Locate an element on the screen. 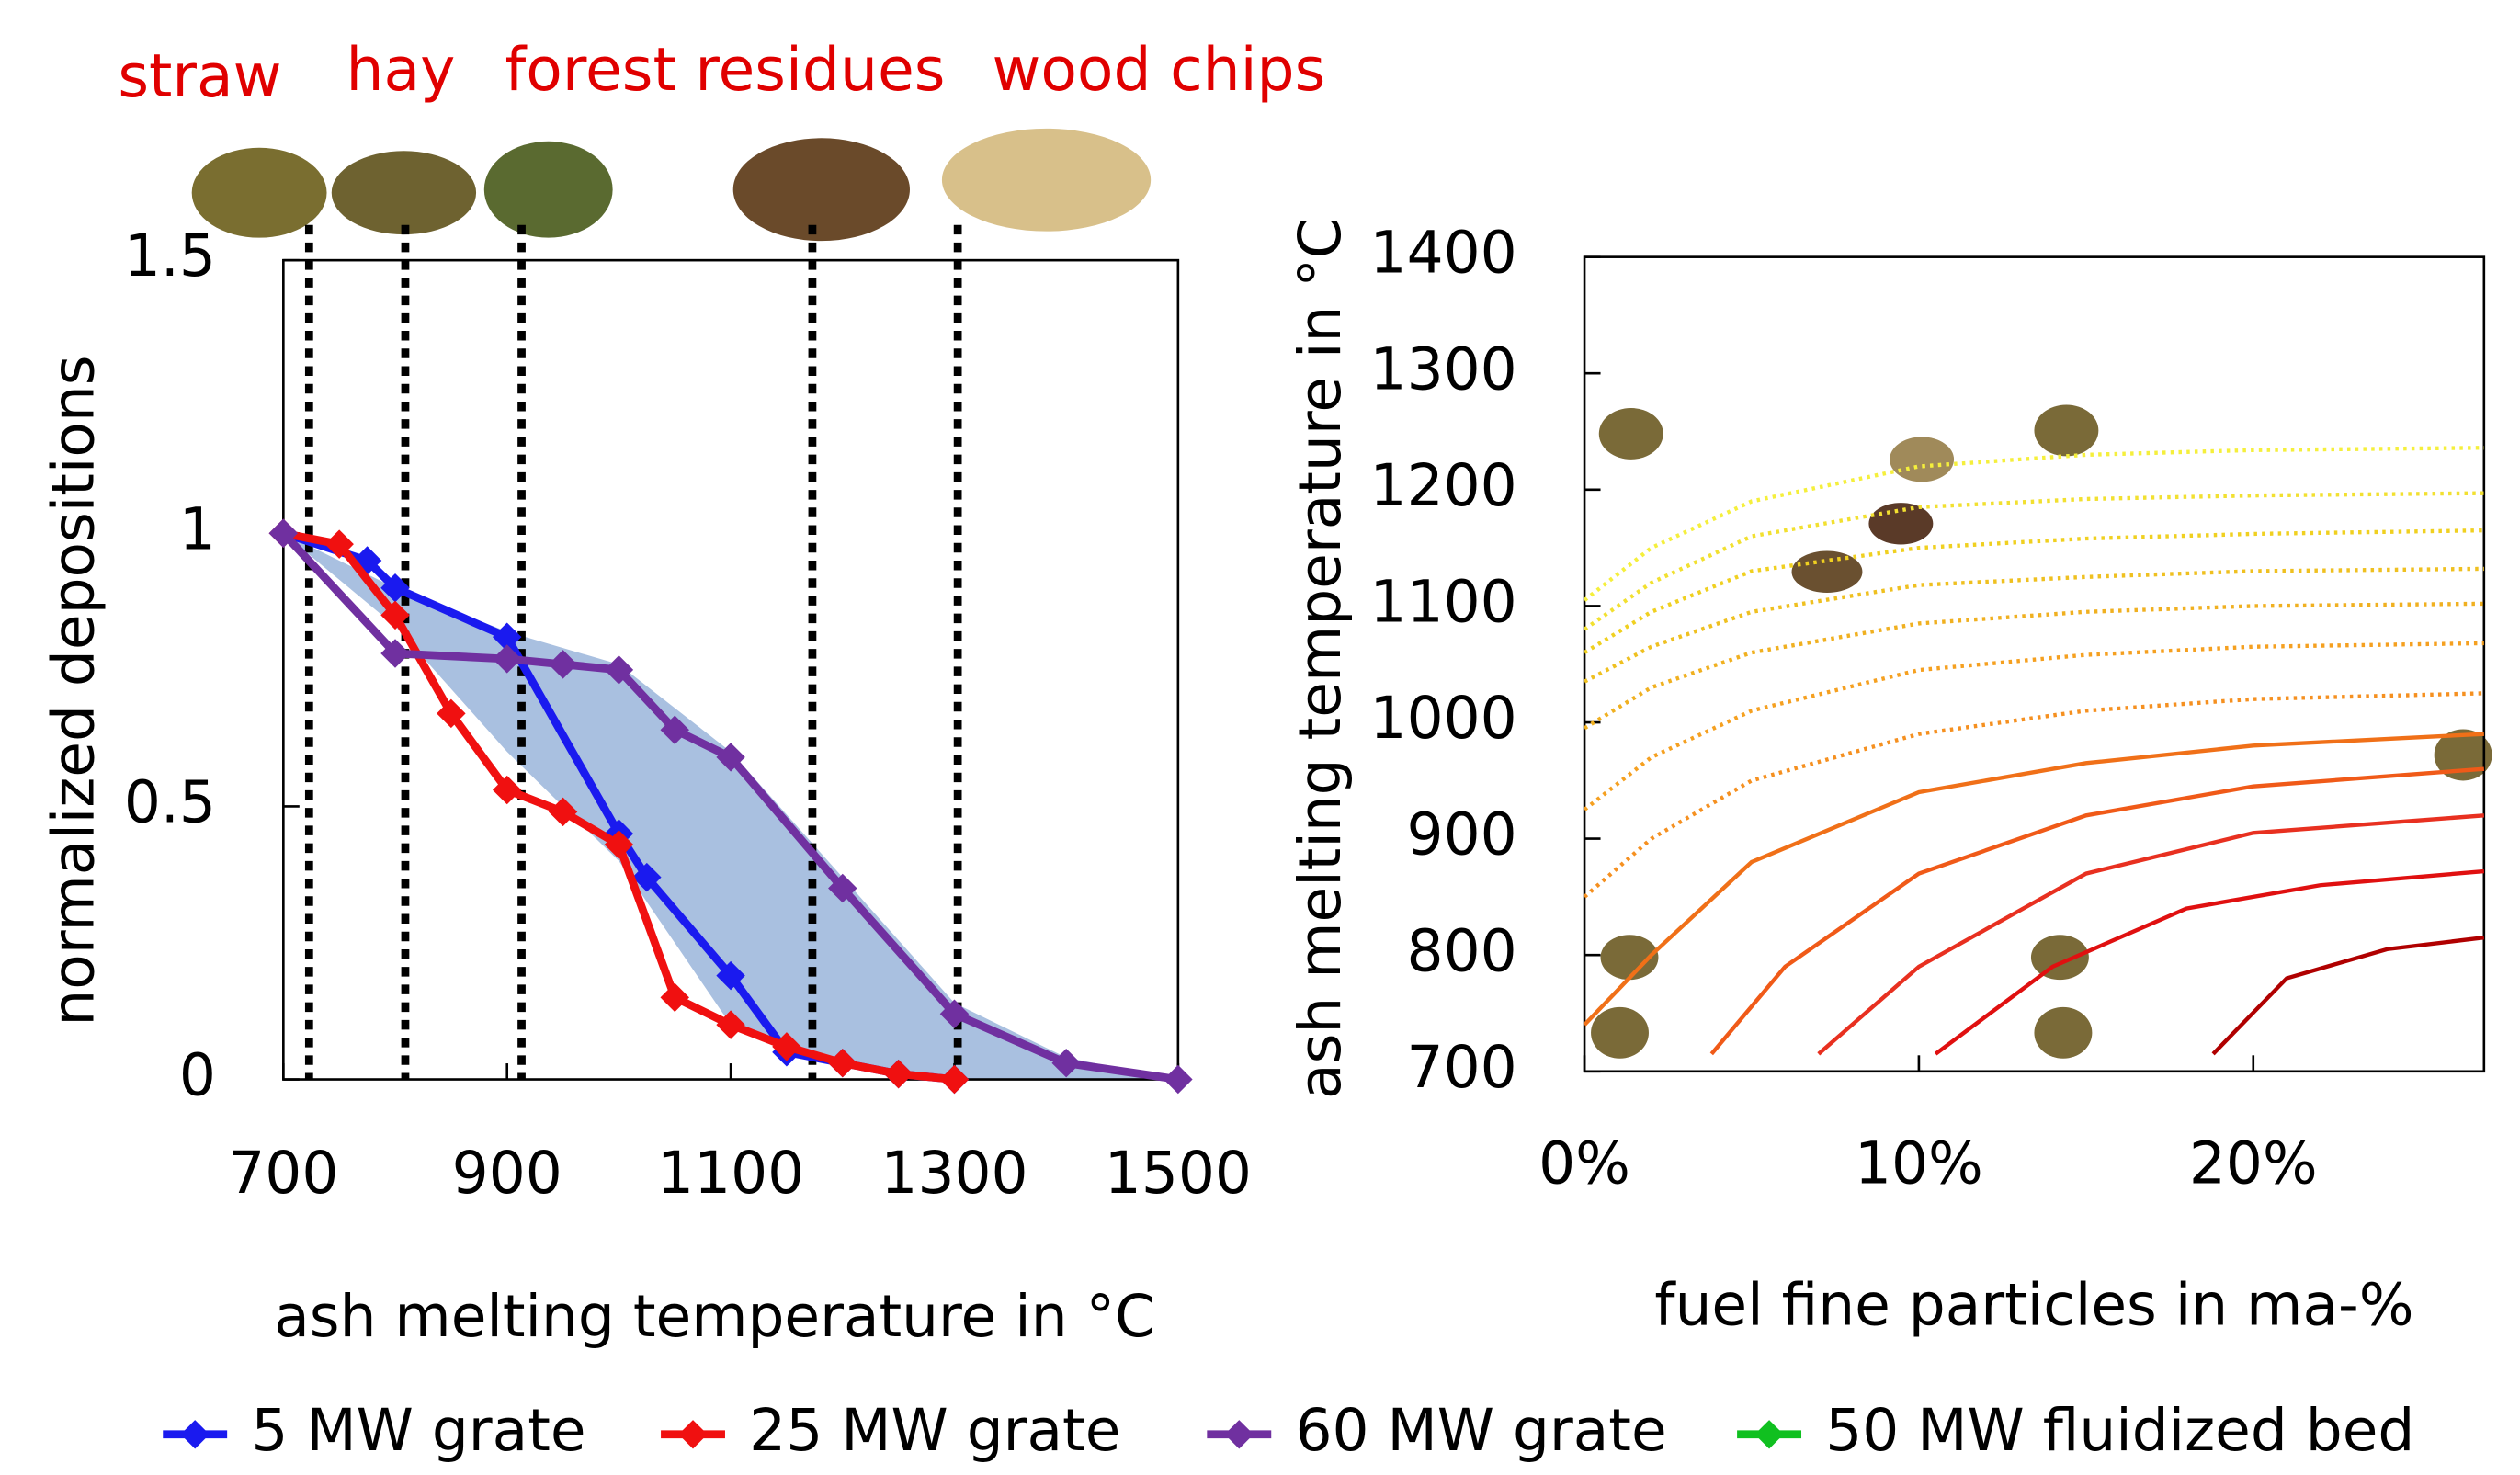 This screenshot has height=1475, width=2520. x-tick-label: 1100 is located at coordinates (730, 1173).